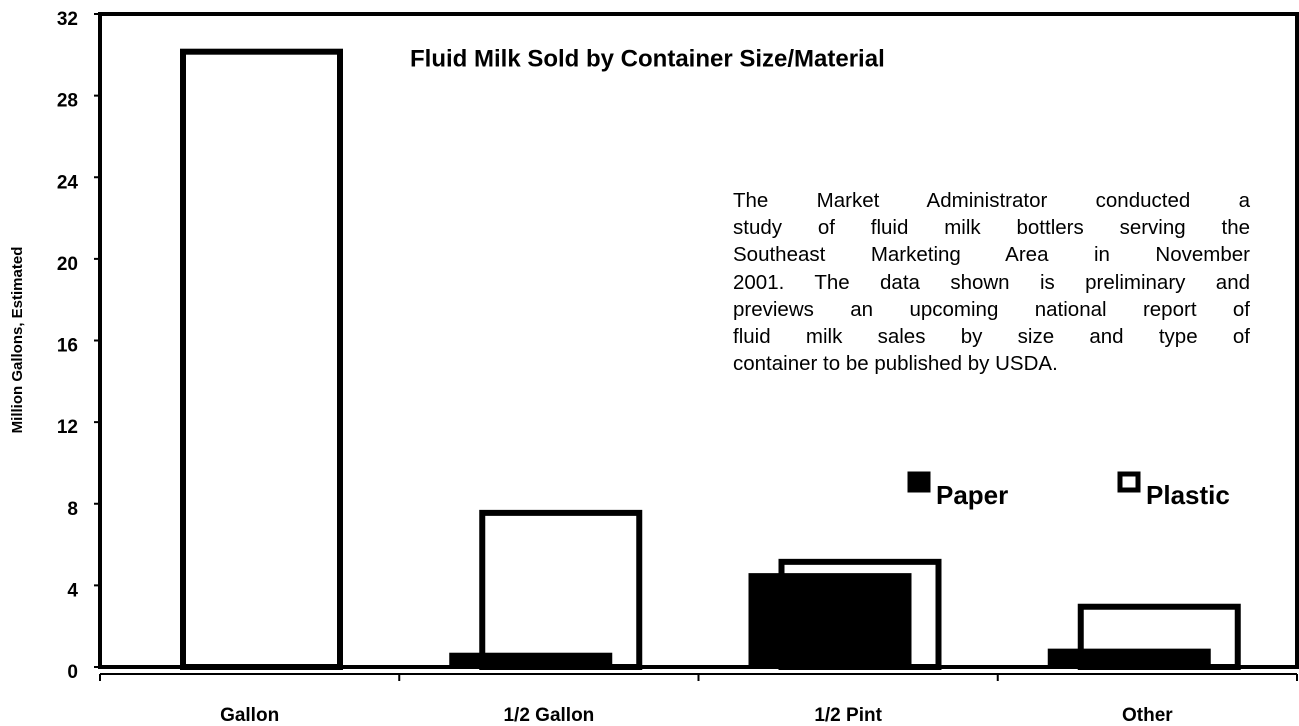 Image resolution: width=1299 pixels, height=726 pixels. Describe the element at coordinates (895, 364) in the screenshot. I see `annotation-line: container to be published by USDA.` at that location.